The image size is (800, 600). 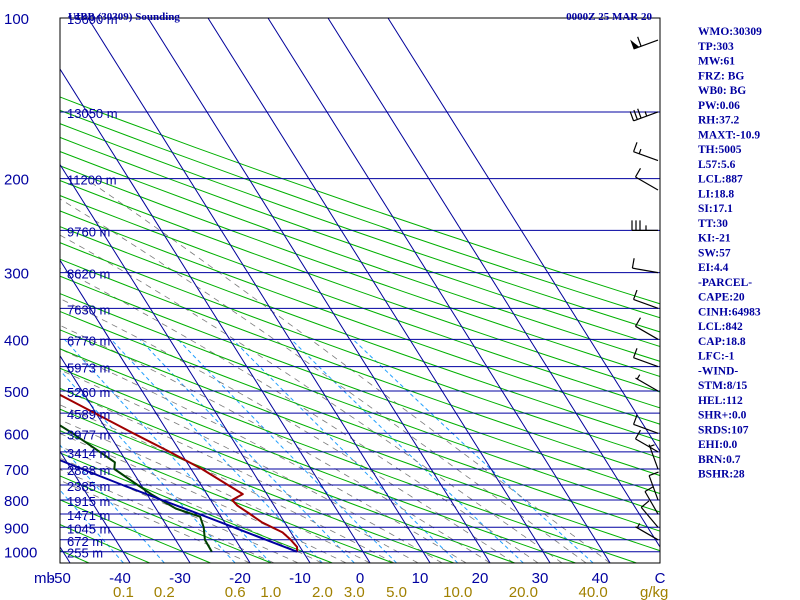 I want to click on x-axis-unit-right: C, so click(x=660, y=578).